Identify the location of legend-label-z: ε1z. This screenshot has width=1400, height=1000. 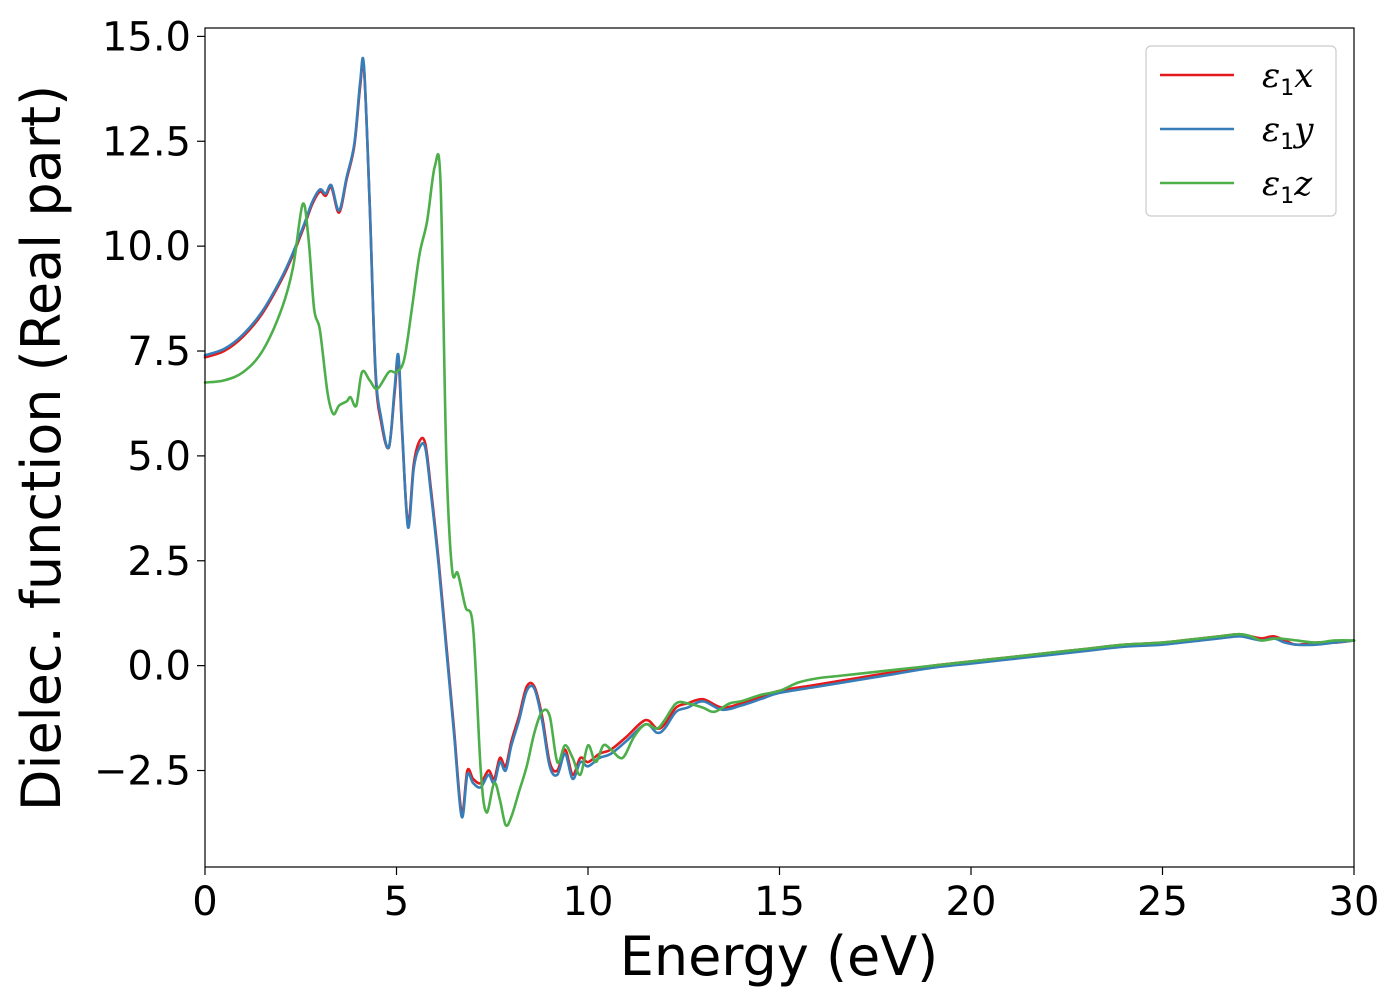
(1287, 186).